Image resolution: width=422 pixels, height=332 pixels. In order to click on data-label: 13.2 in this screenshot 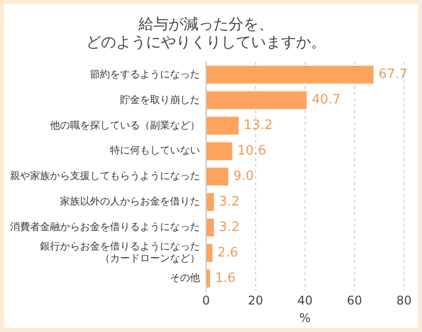, I will do `click(258, 126)`.